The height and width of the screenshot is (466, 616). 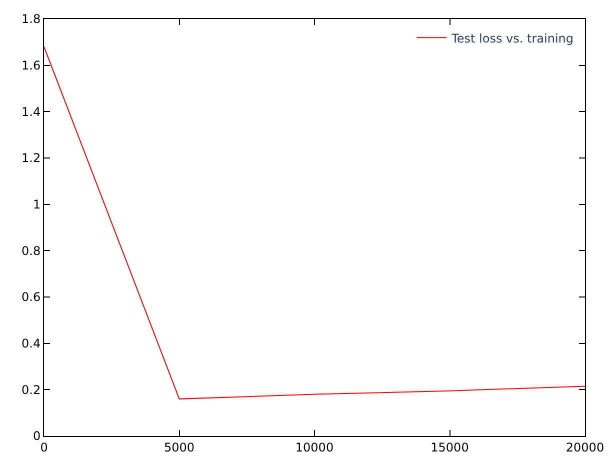 I want to click on x-tick-label: 10000, so click(x=314, y=447).